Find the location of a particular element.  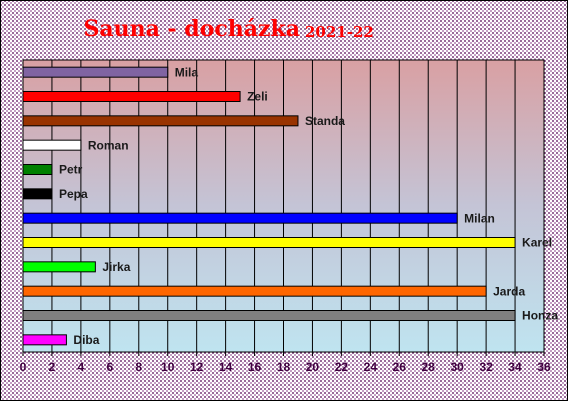

bar-label: Jirka is located at coordinates (116, 267).